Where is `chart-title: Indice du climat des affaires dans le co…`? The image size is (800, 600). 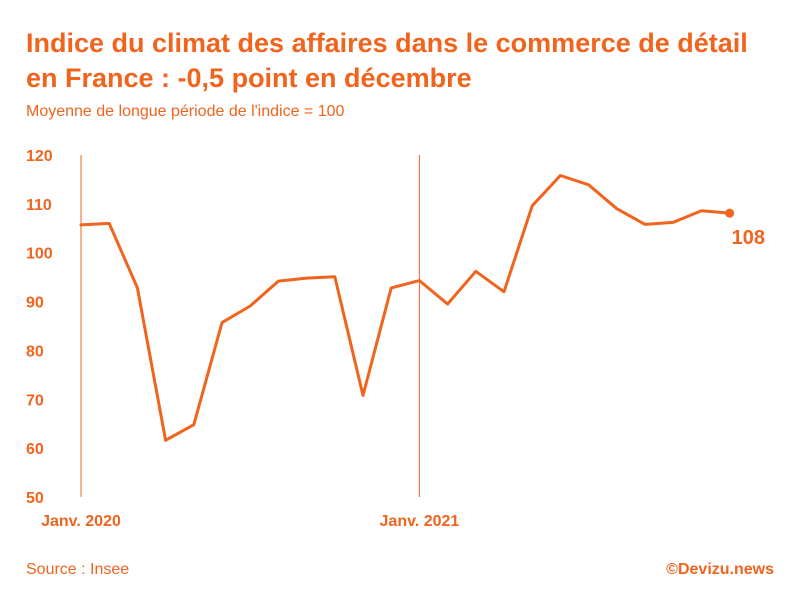 chart-title: Indice du climat des affaires dans le co… is located at coordinates (387, 60).